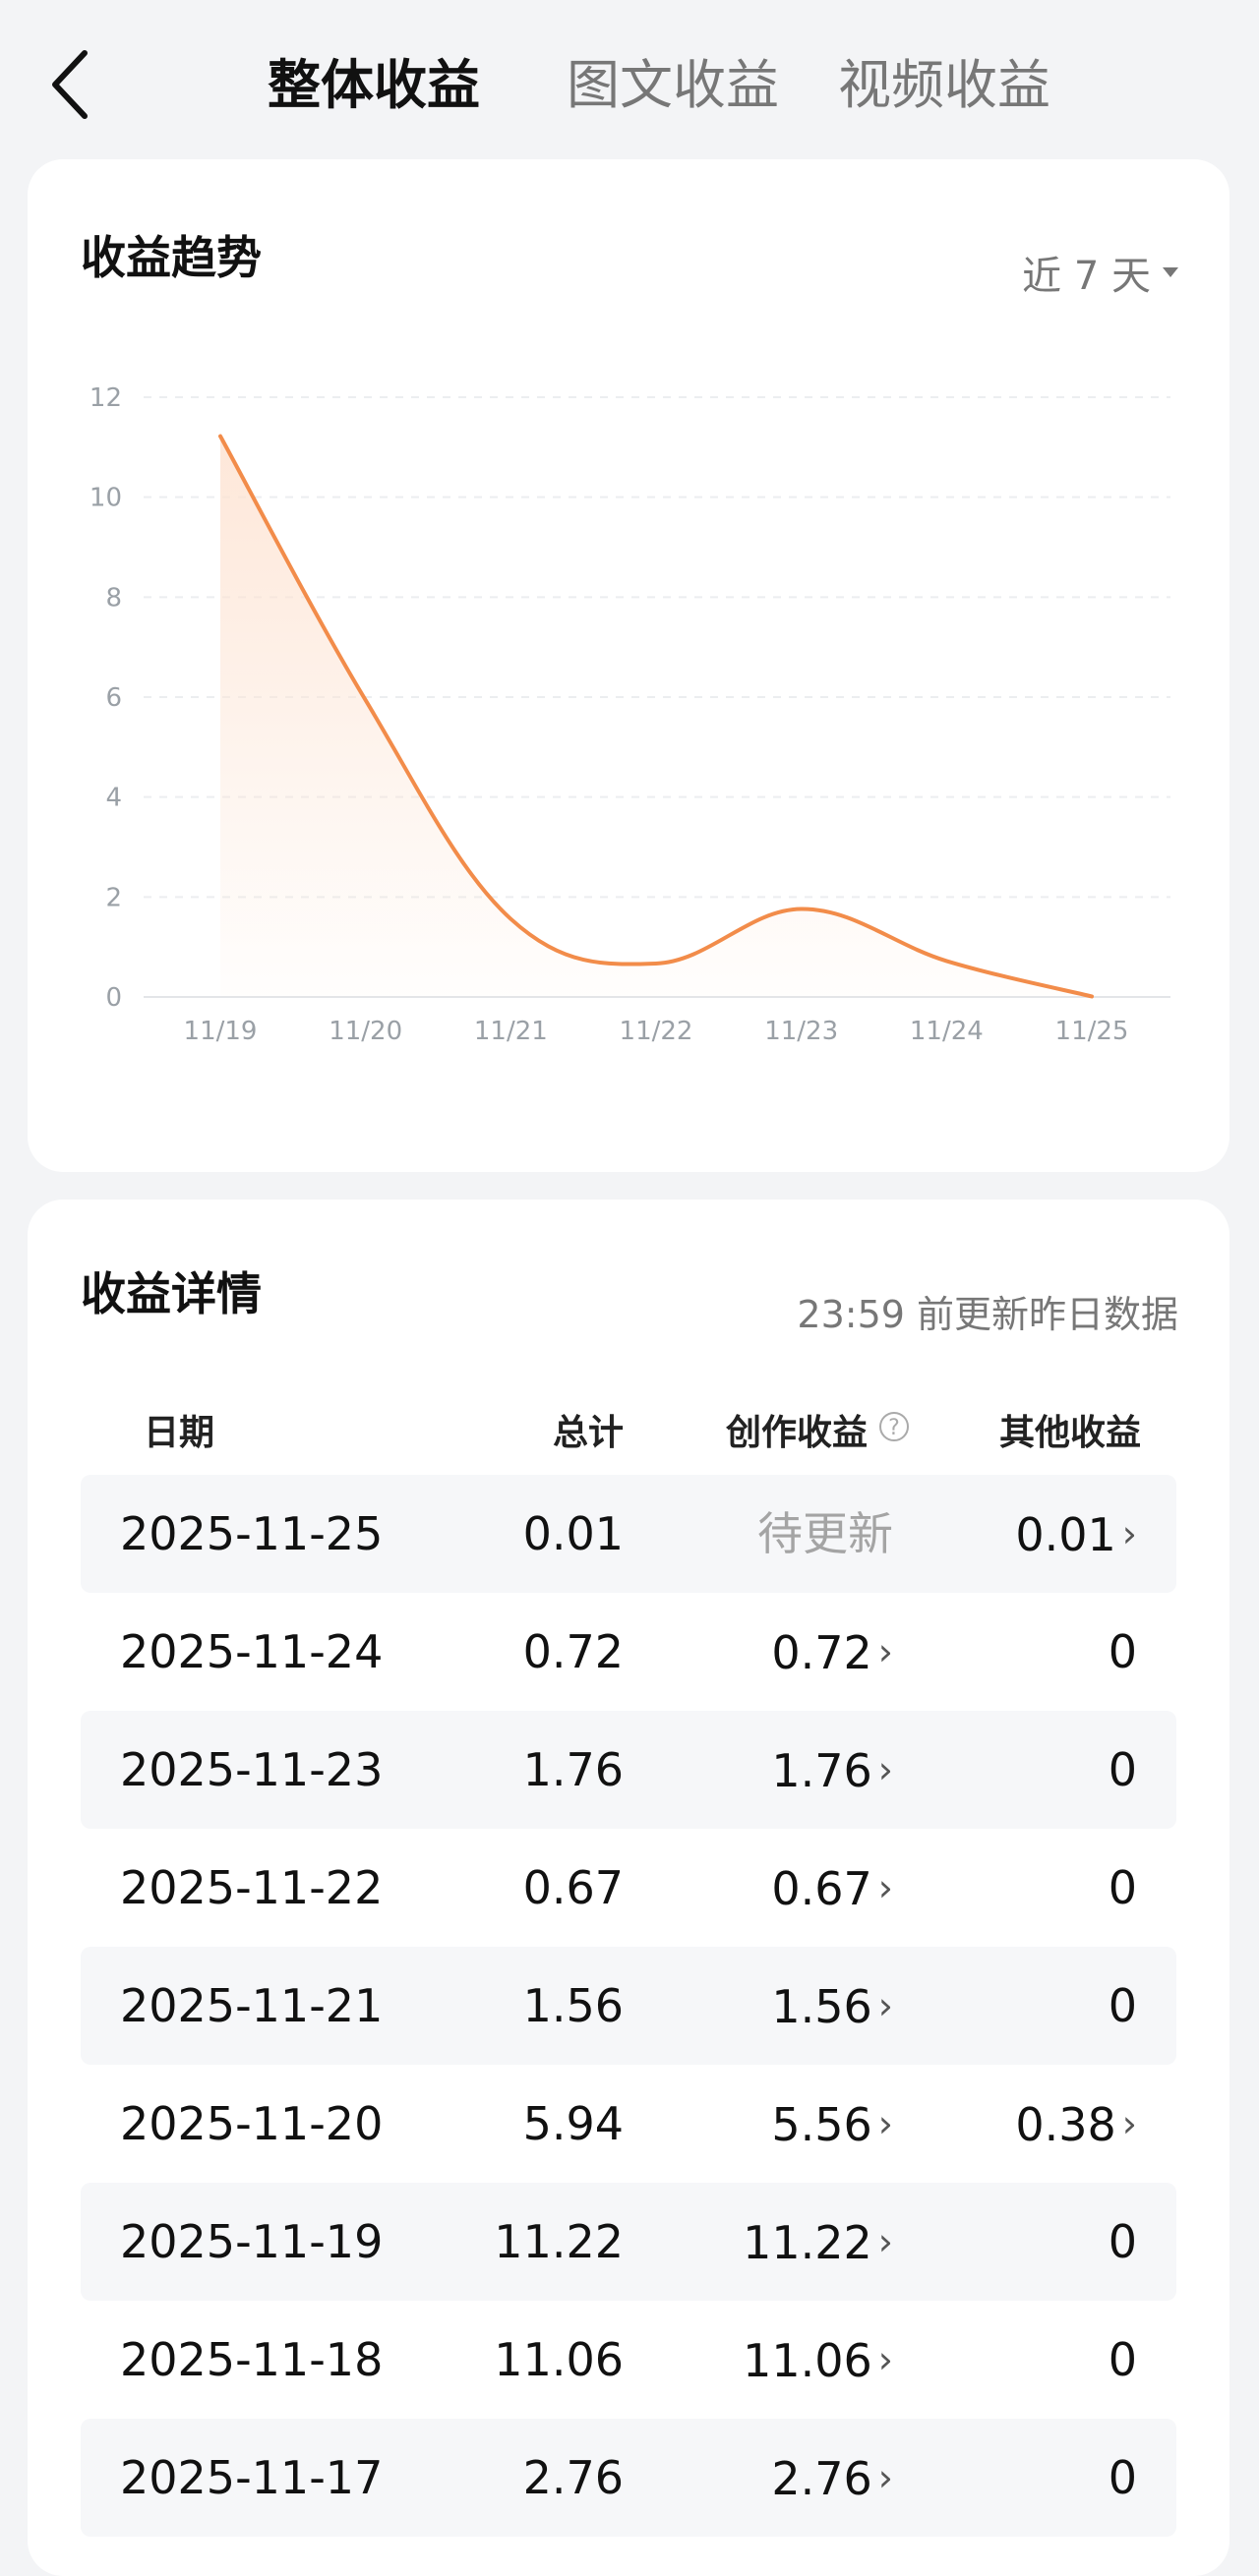  What do you see at coordinates (821, 2006) in the screenshot?
I see `row-creation-value: 1.56` at bounding box center [821, 2006].